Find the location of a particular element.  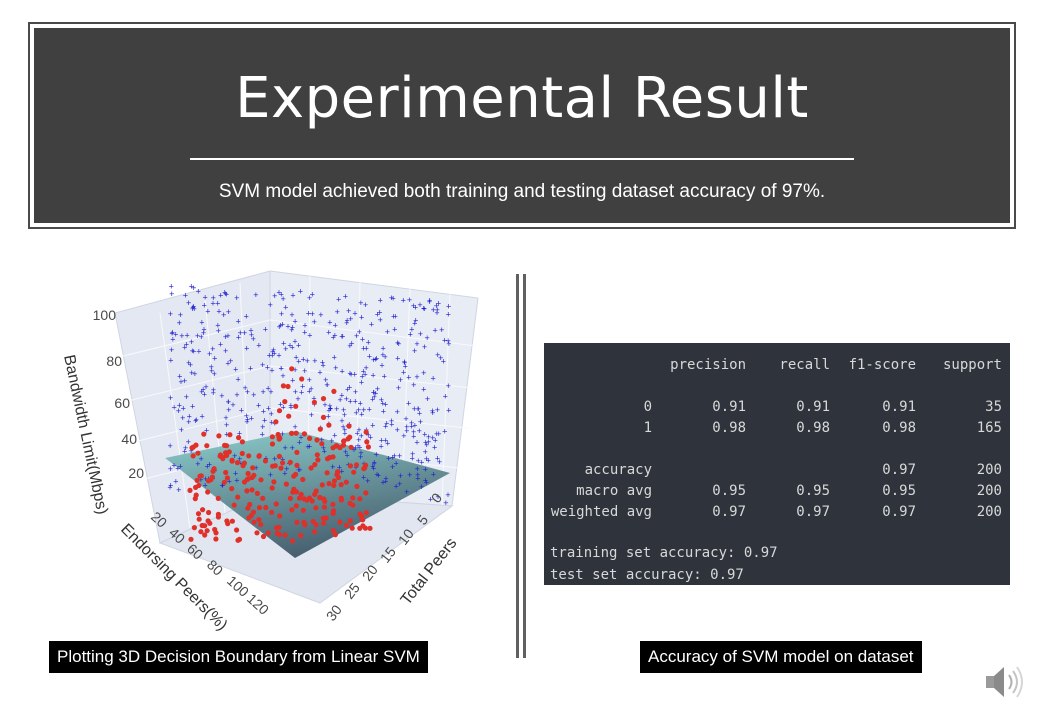

x-tick: 30 is located at coordinates (334, 613).